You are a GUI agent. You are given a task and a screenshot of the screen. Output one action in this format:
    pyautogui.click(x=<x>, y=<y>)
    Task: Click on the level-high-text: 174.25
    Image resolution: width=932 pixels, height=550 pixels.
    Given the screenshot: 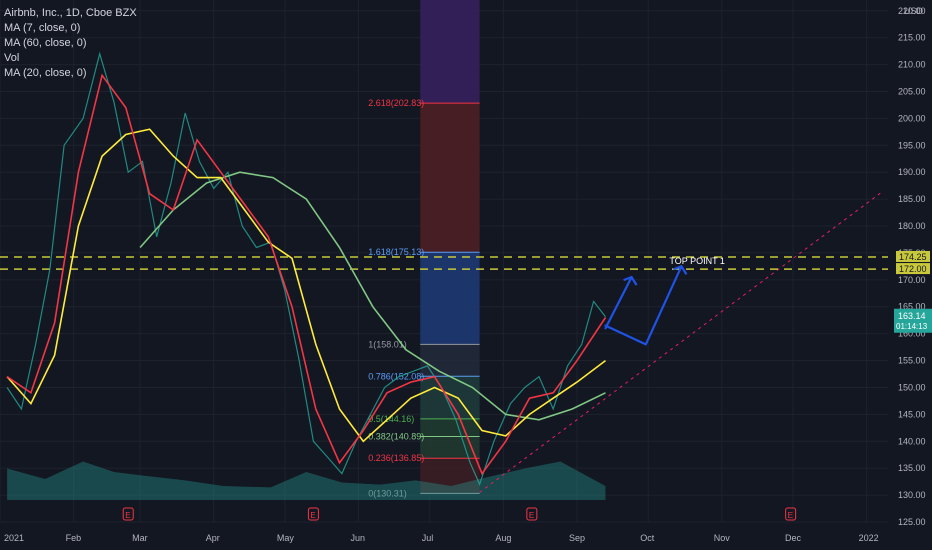 What is the action you would take?
    pyautogui.click(x=913, y=257)
    